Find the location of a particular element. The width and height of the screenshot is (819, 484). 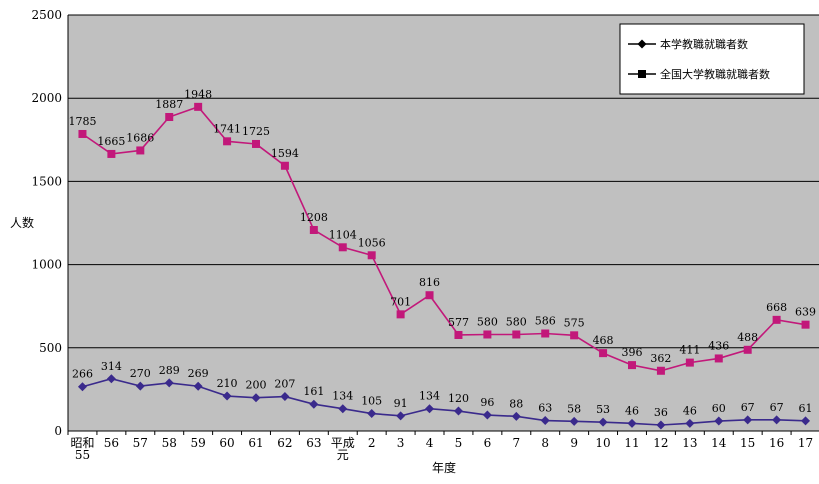

data-label: 63 is located at coordinates (545, 408).